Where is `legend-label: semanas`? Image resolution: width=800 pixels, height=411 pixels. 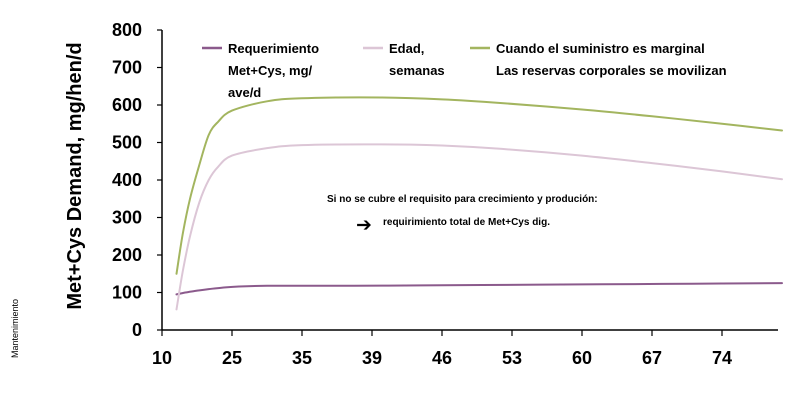 legend-label: semanas is located at coordinates (417, 70).